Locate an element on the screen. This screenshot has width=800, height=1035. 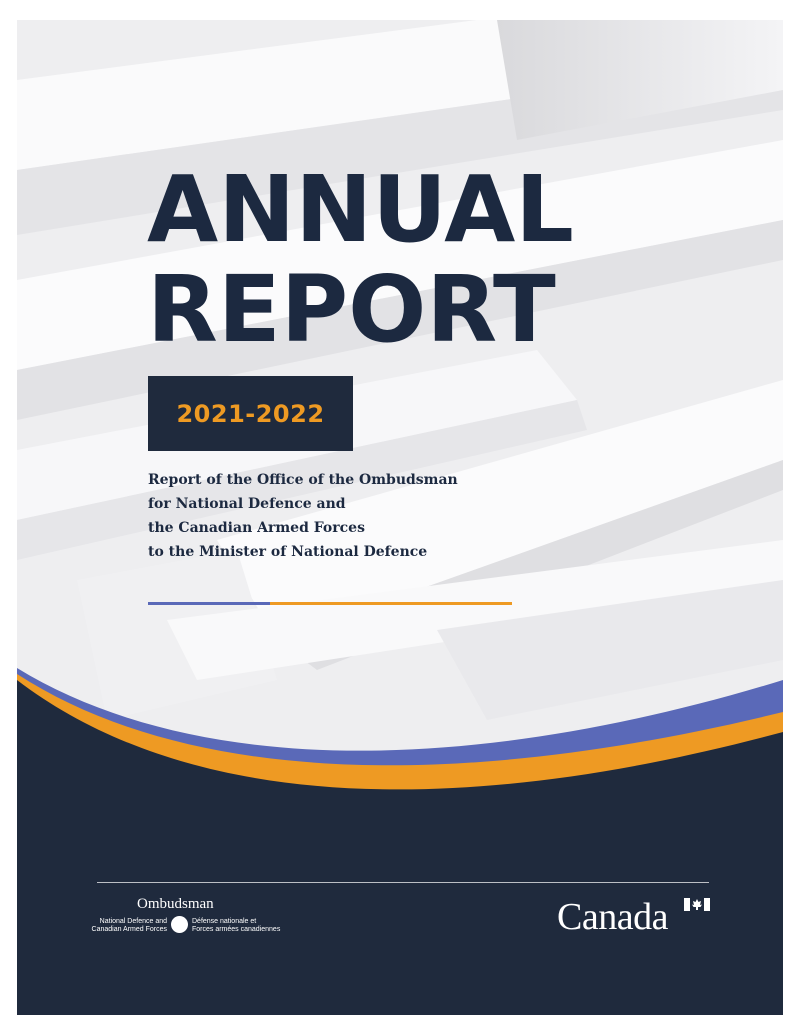
canada-flag-icon is located at coordinates (697, 904).